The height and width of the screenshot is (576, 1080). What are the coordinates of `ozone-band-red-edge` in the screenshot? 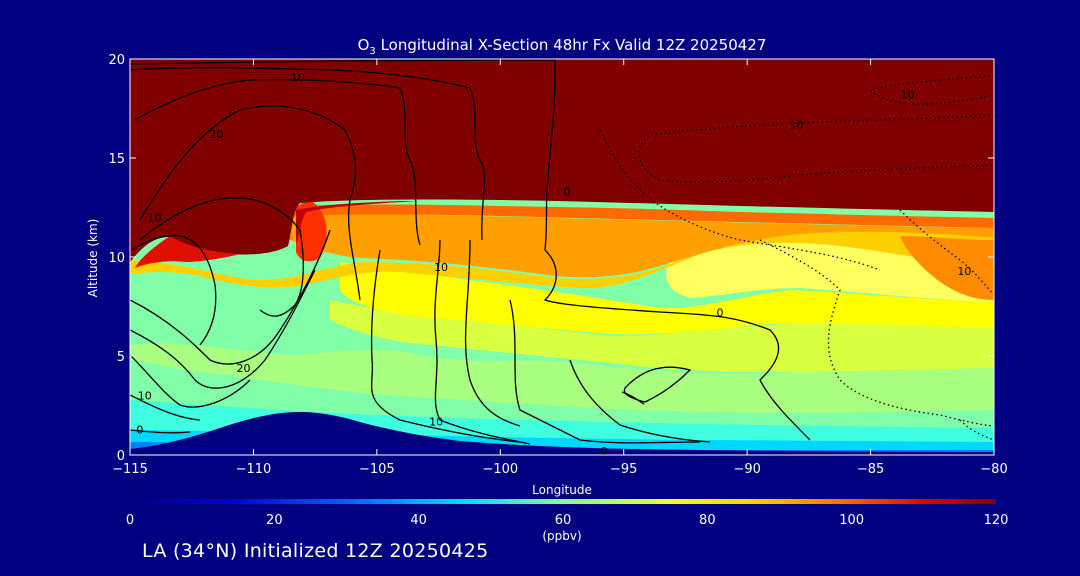 It's located at (187, 252).